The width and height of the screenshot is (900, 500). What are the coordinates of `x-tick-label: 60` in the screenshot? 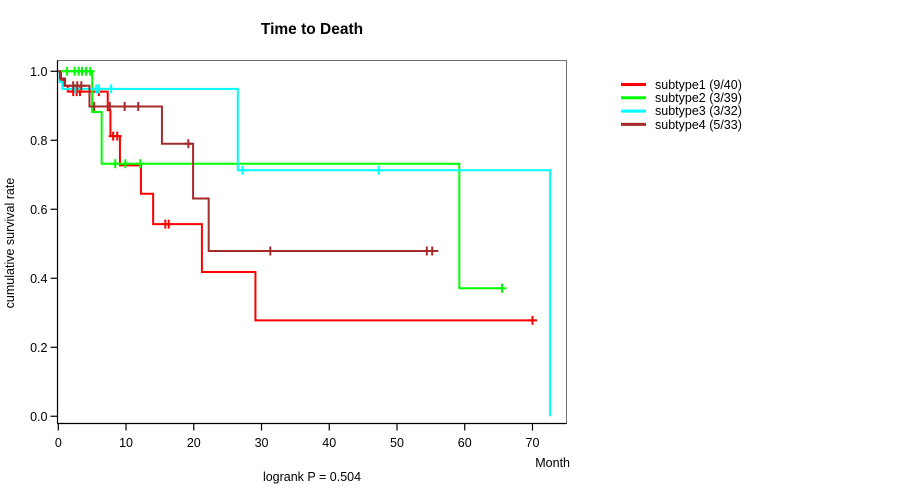 It's located at (465, 443).